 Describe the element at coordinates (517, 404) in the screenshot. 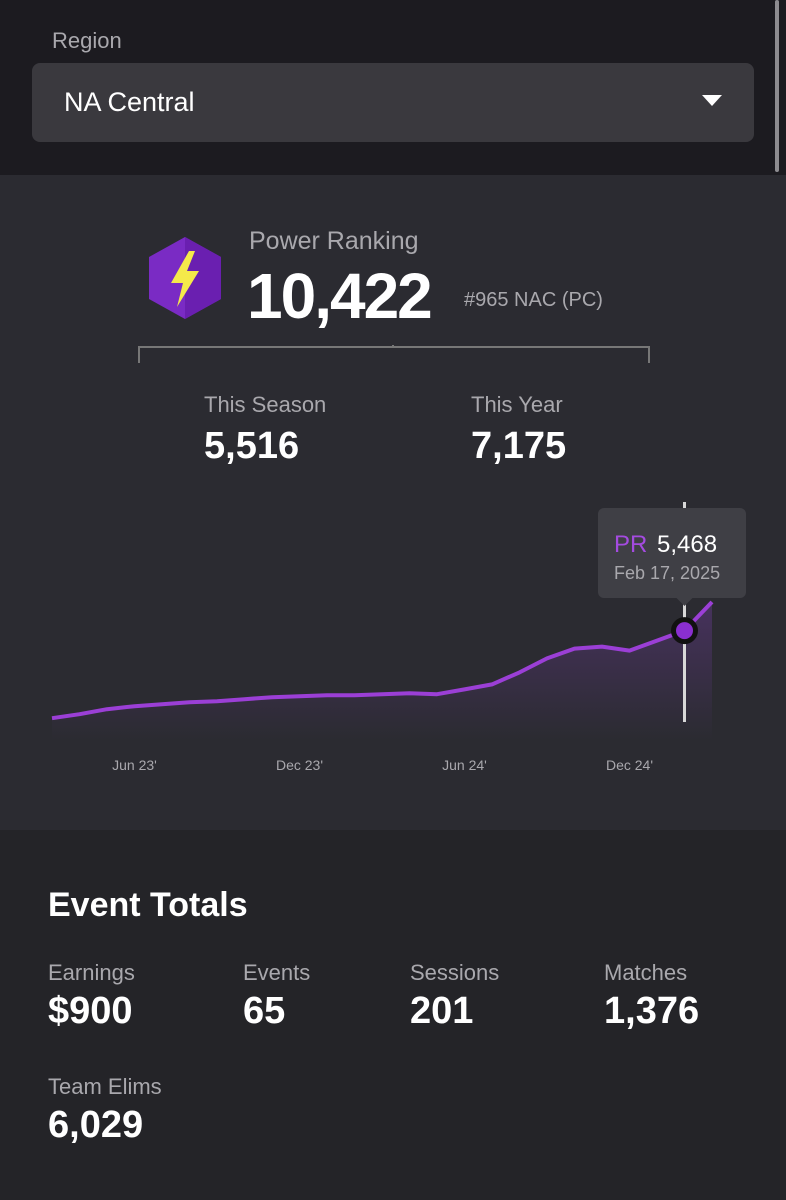

I see `stat-label: This Year` at that location.